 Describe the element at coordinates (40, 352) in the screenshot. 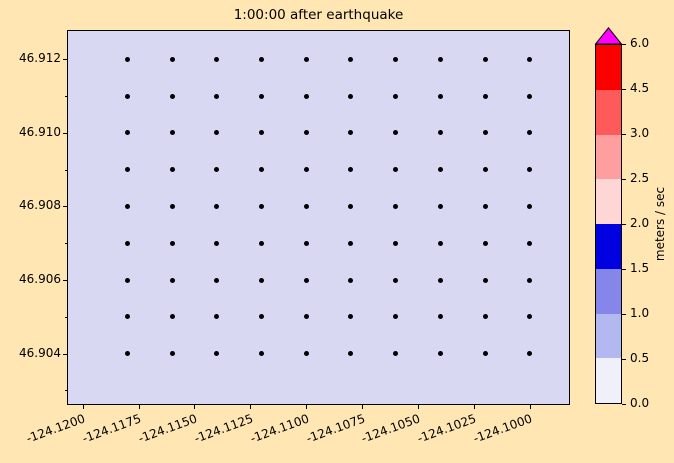

I see `y-tick-label: 46.904` at that location.